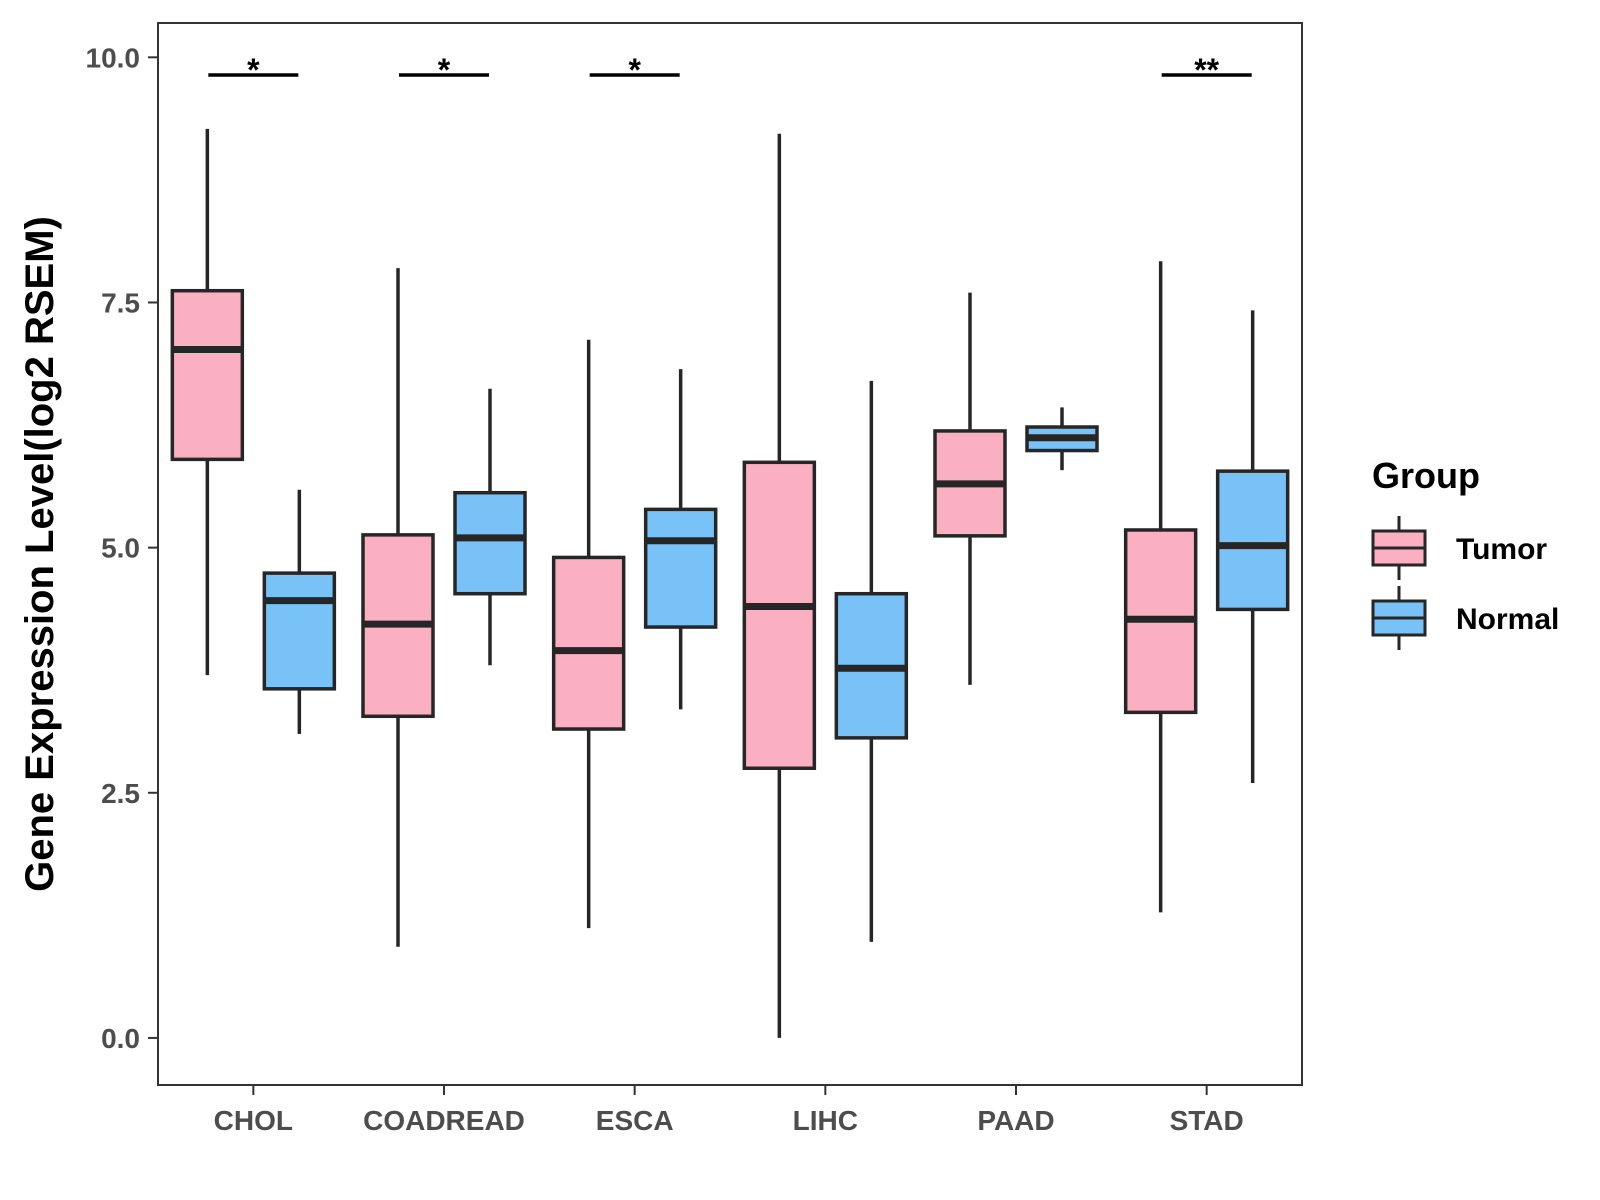  What do you see at coordinates (1206, 70) in the screenshot?
I see `significance-label: **` at bounding box center [1206, 70].